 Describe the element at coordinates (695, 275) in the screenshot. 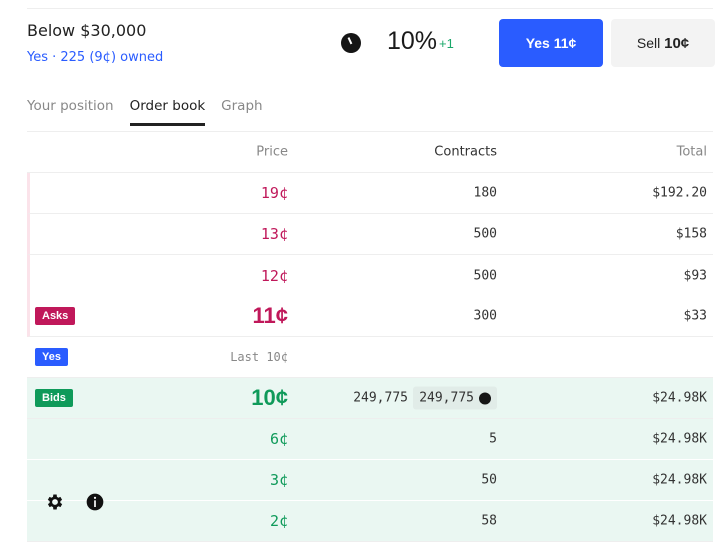

I see `ask-total: $93` at that location.